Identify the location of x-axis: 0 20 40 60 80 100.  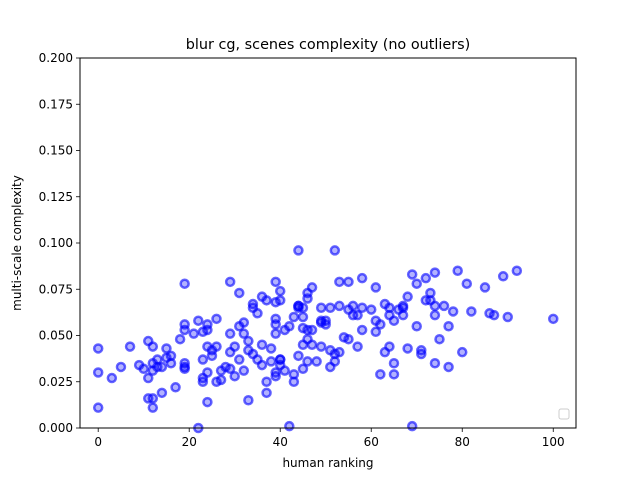
(329, 438).